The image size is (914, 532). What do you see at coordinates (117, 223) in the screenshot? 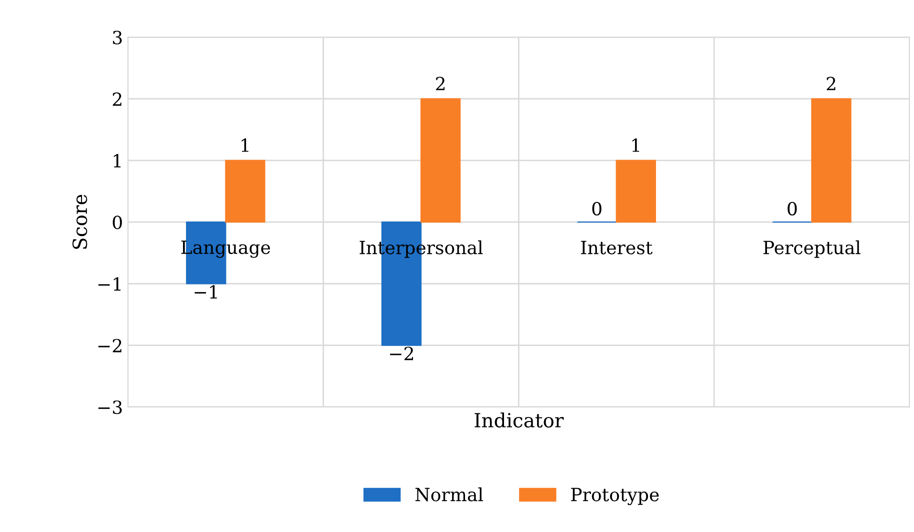
I see `y-tick-label: 0` at bounding box center [117, 223].